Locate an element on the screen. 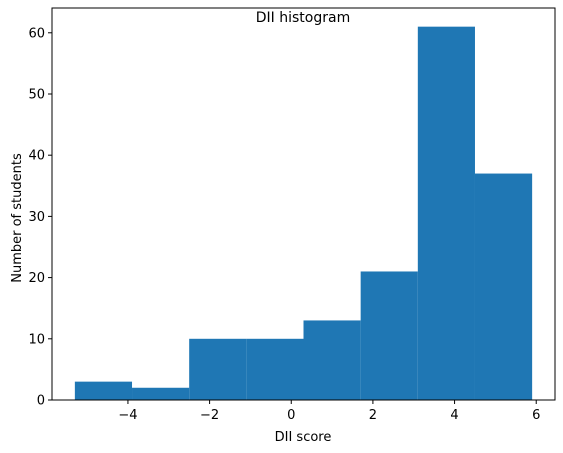  x-axis-ticks: −4 −2 0 2 4 6 is located at coordinates (329, 411).